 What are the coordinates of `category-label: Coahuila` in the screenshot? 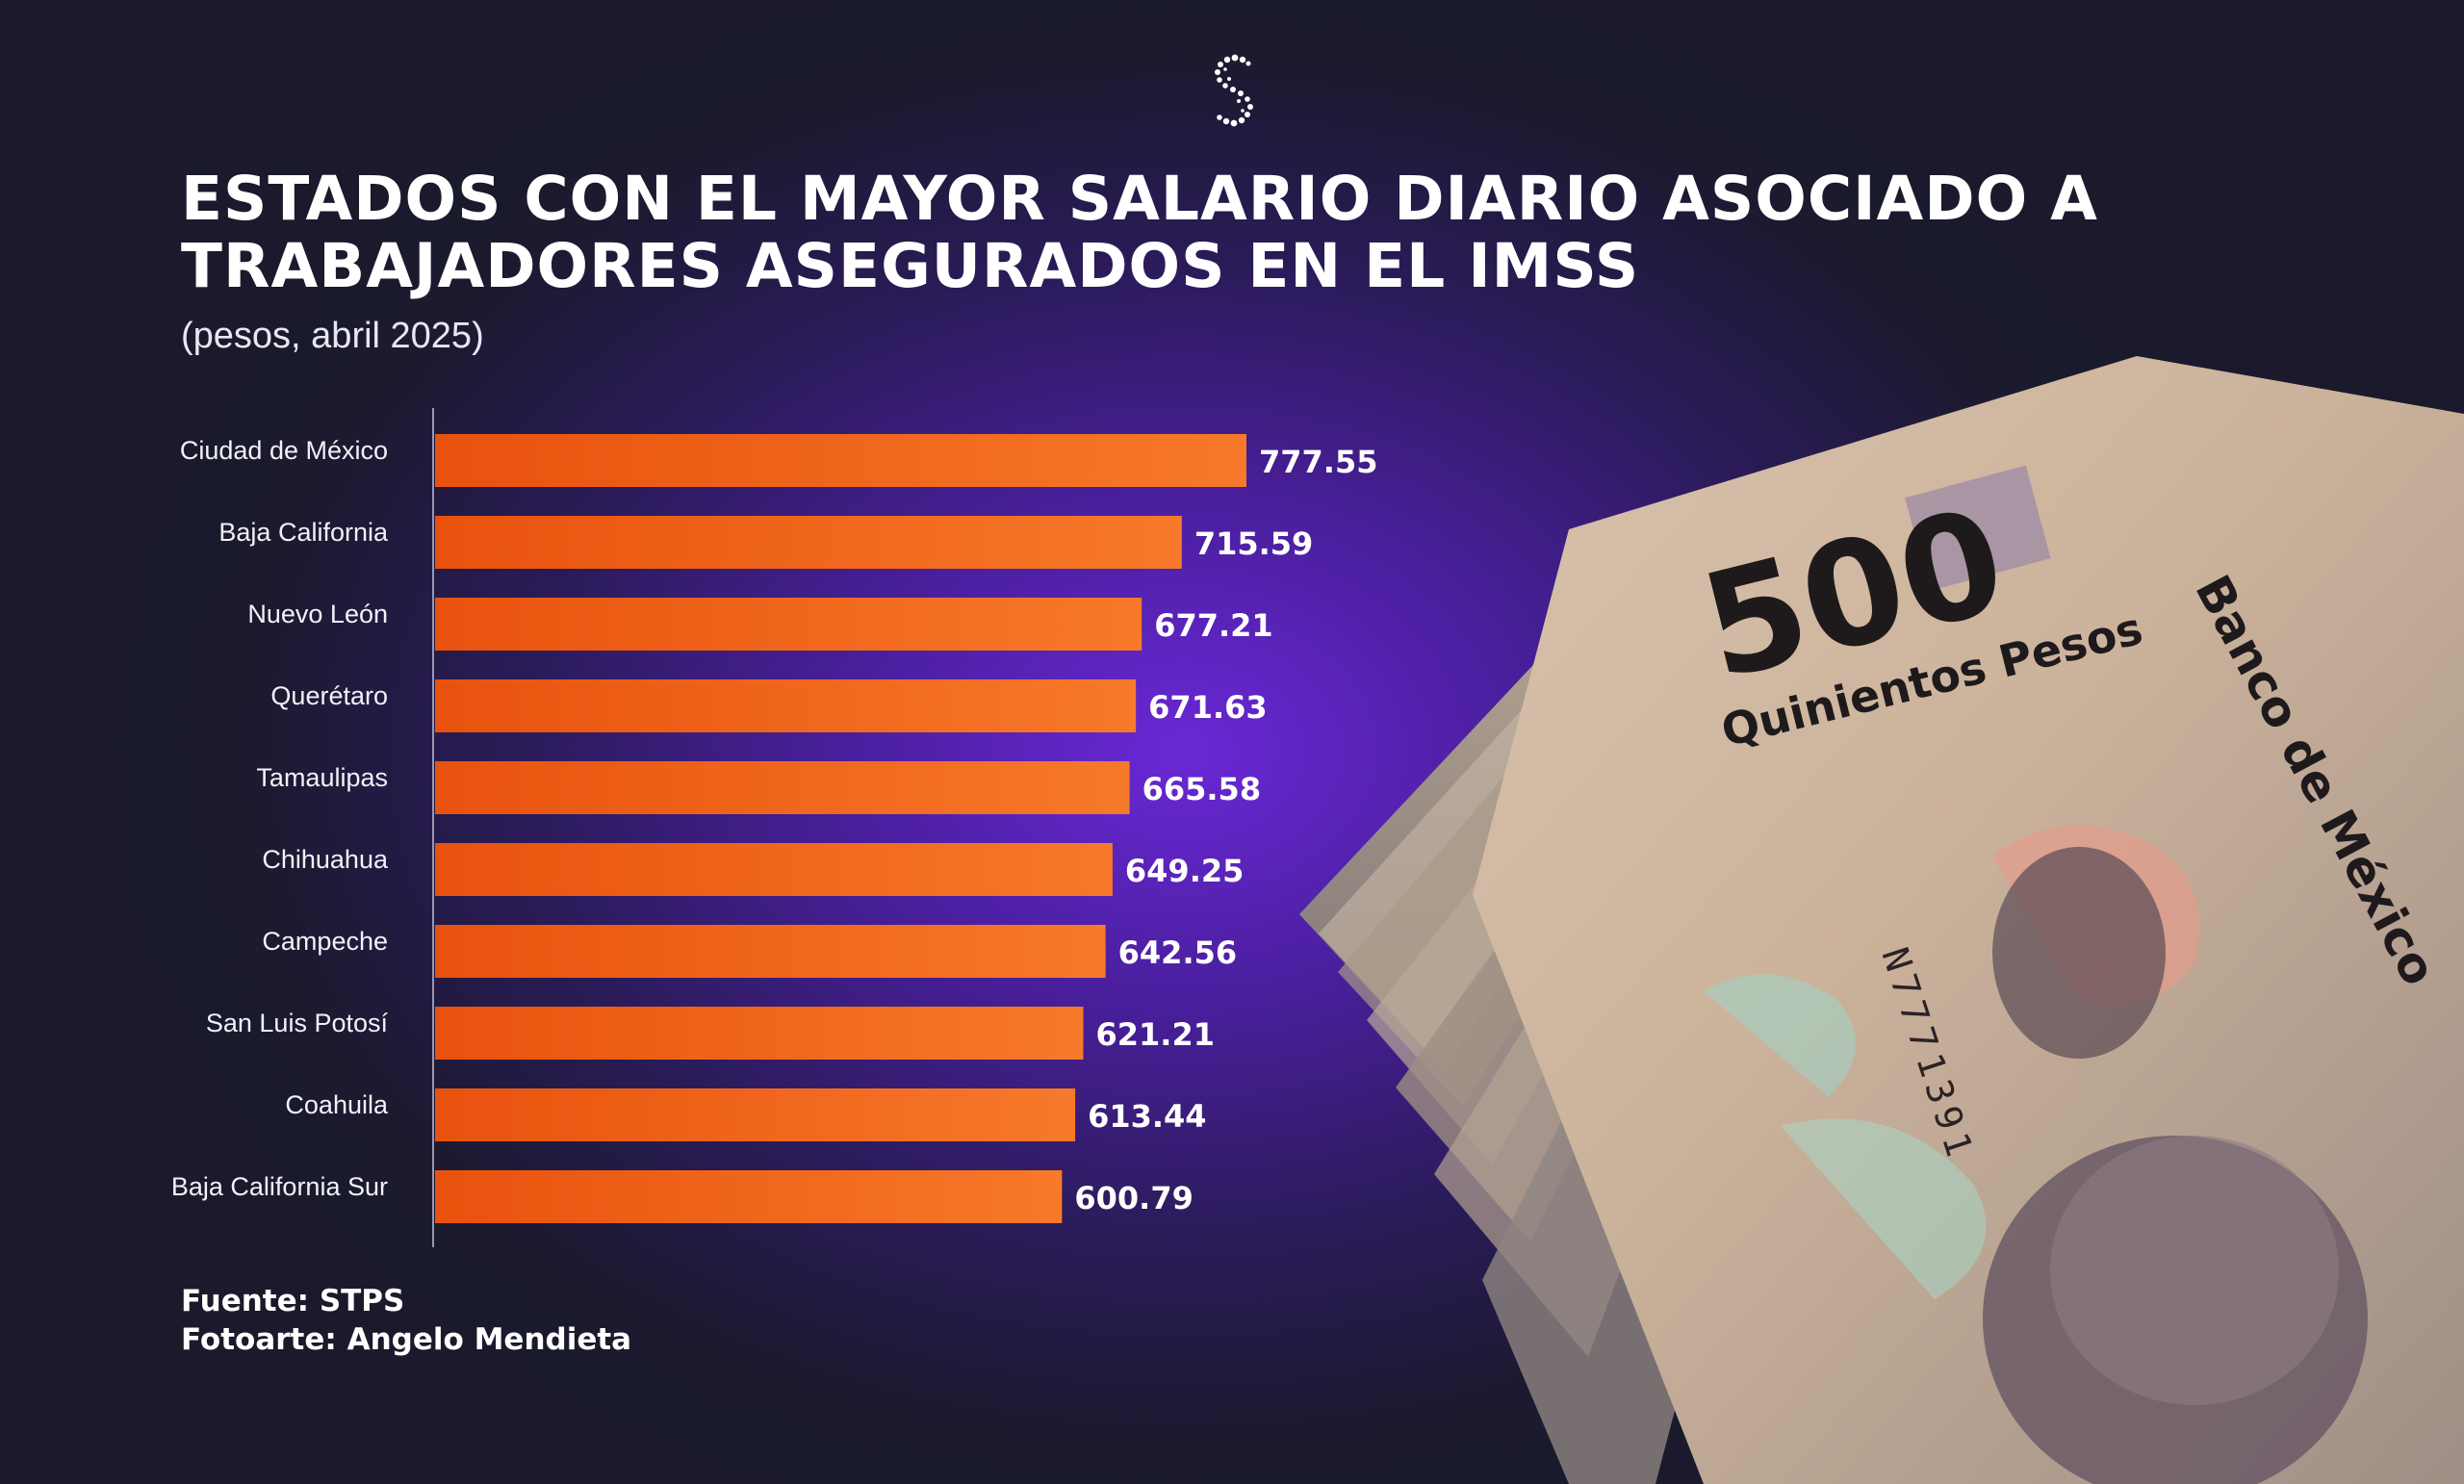 It's located at (337, 1105).